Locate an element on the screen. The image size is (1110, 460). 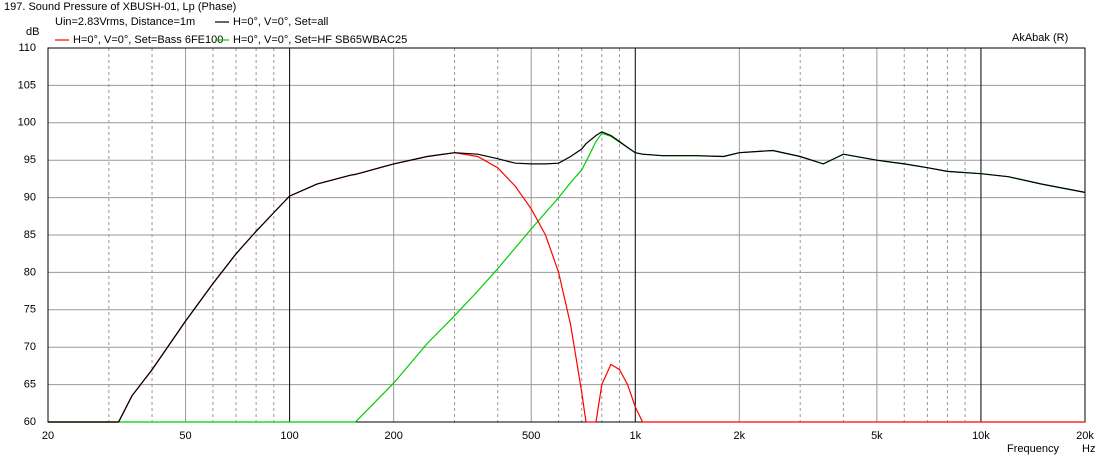
legend-label: H=0°, V=0°, Set=HF SB65WBAC25 is located at coordinates (320, 40).